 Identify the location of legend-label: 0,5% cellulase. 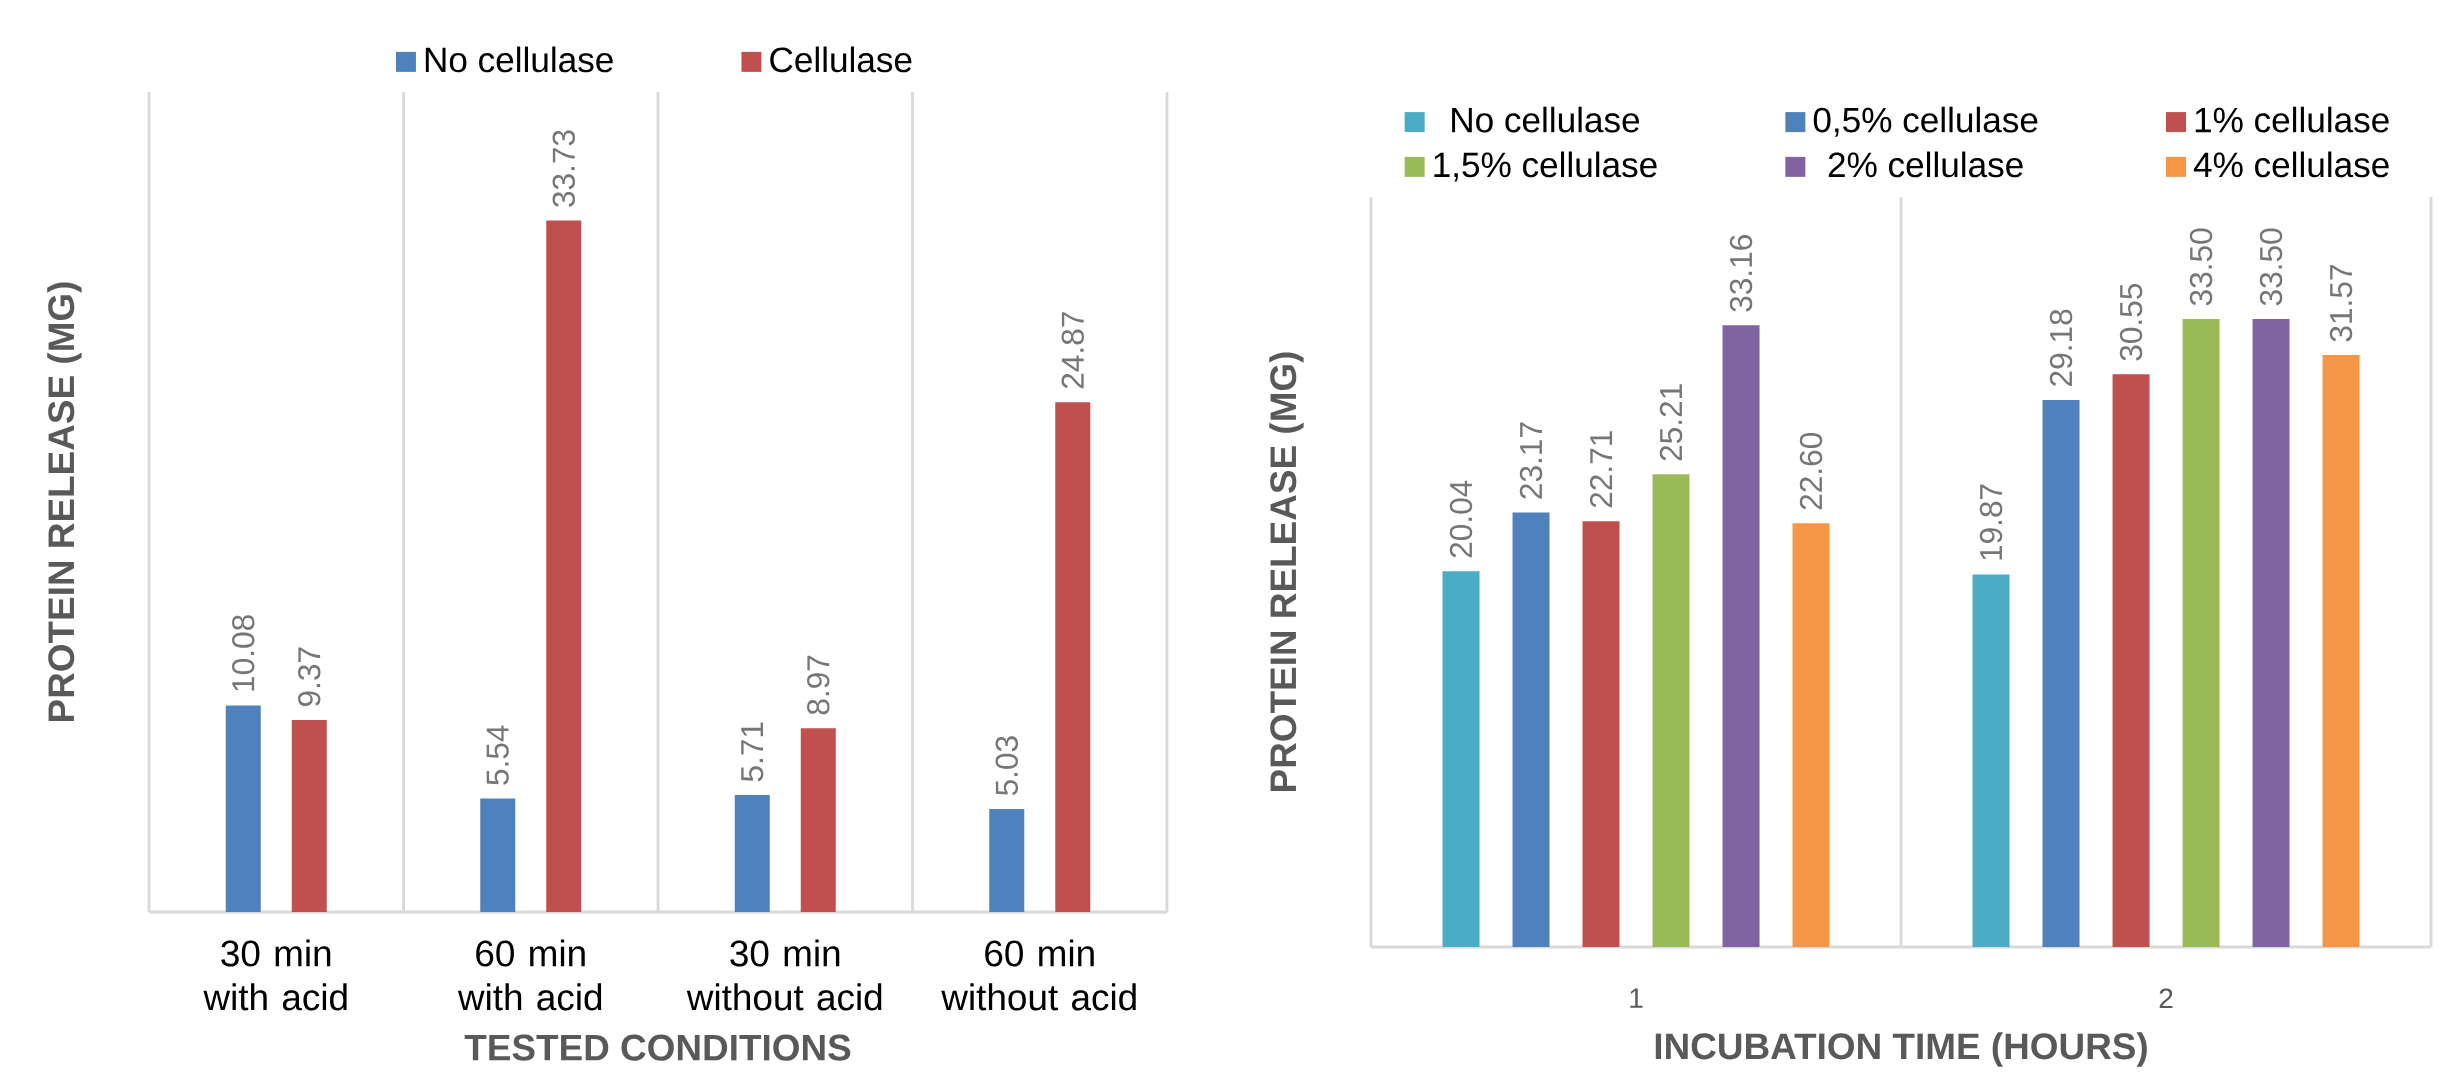
(1925, 121).